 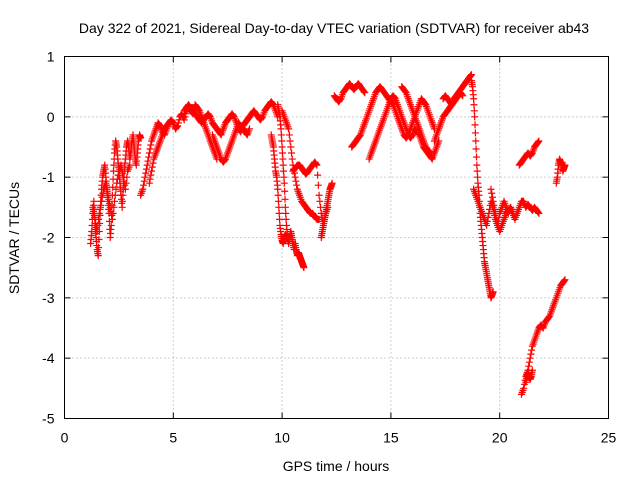 I want to click on x-tick-label: 15, so click(x=391, y=438).